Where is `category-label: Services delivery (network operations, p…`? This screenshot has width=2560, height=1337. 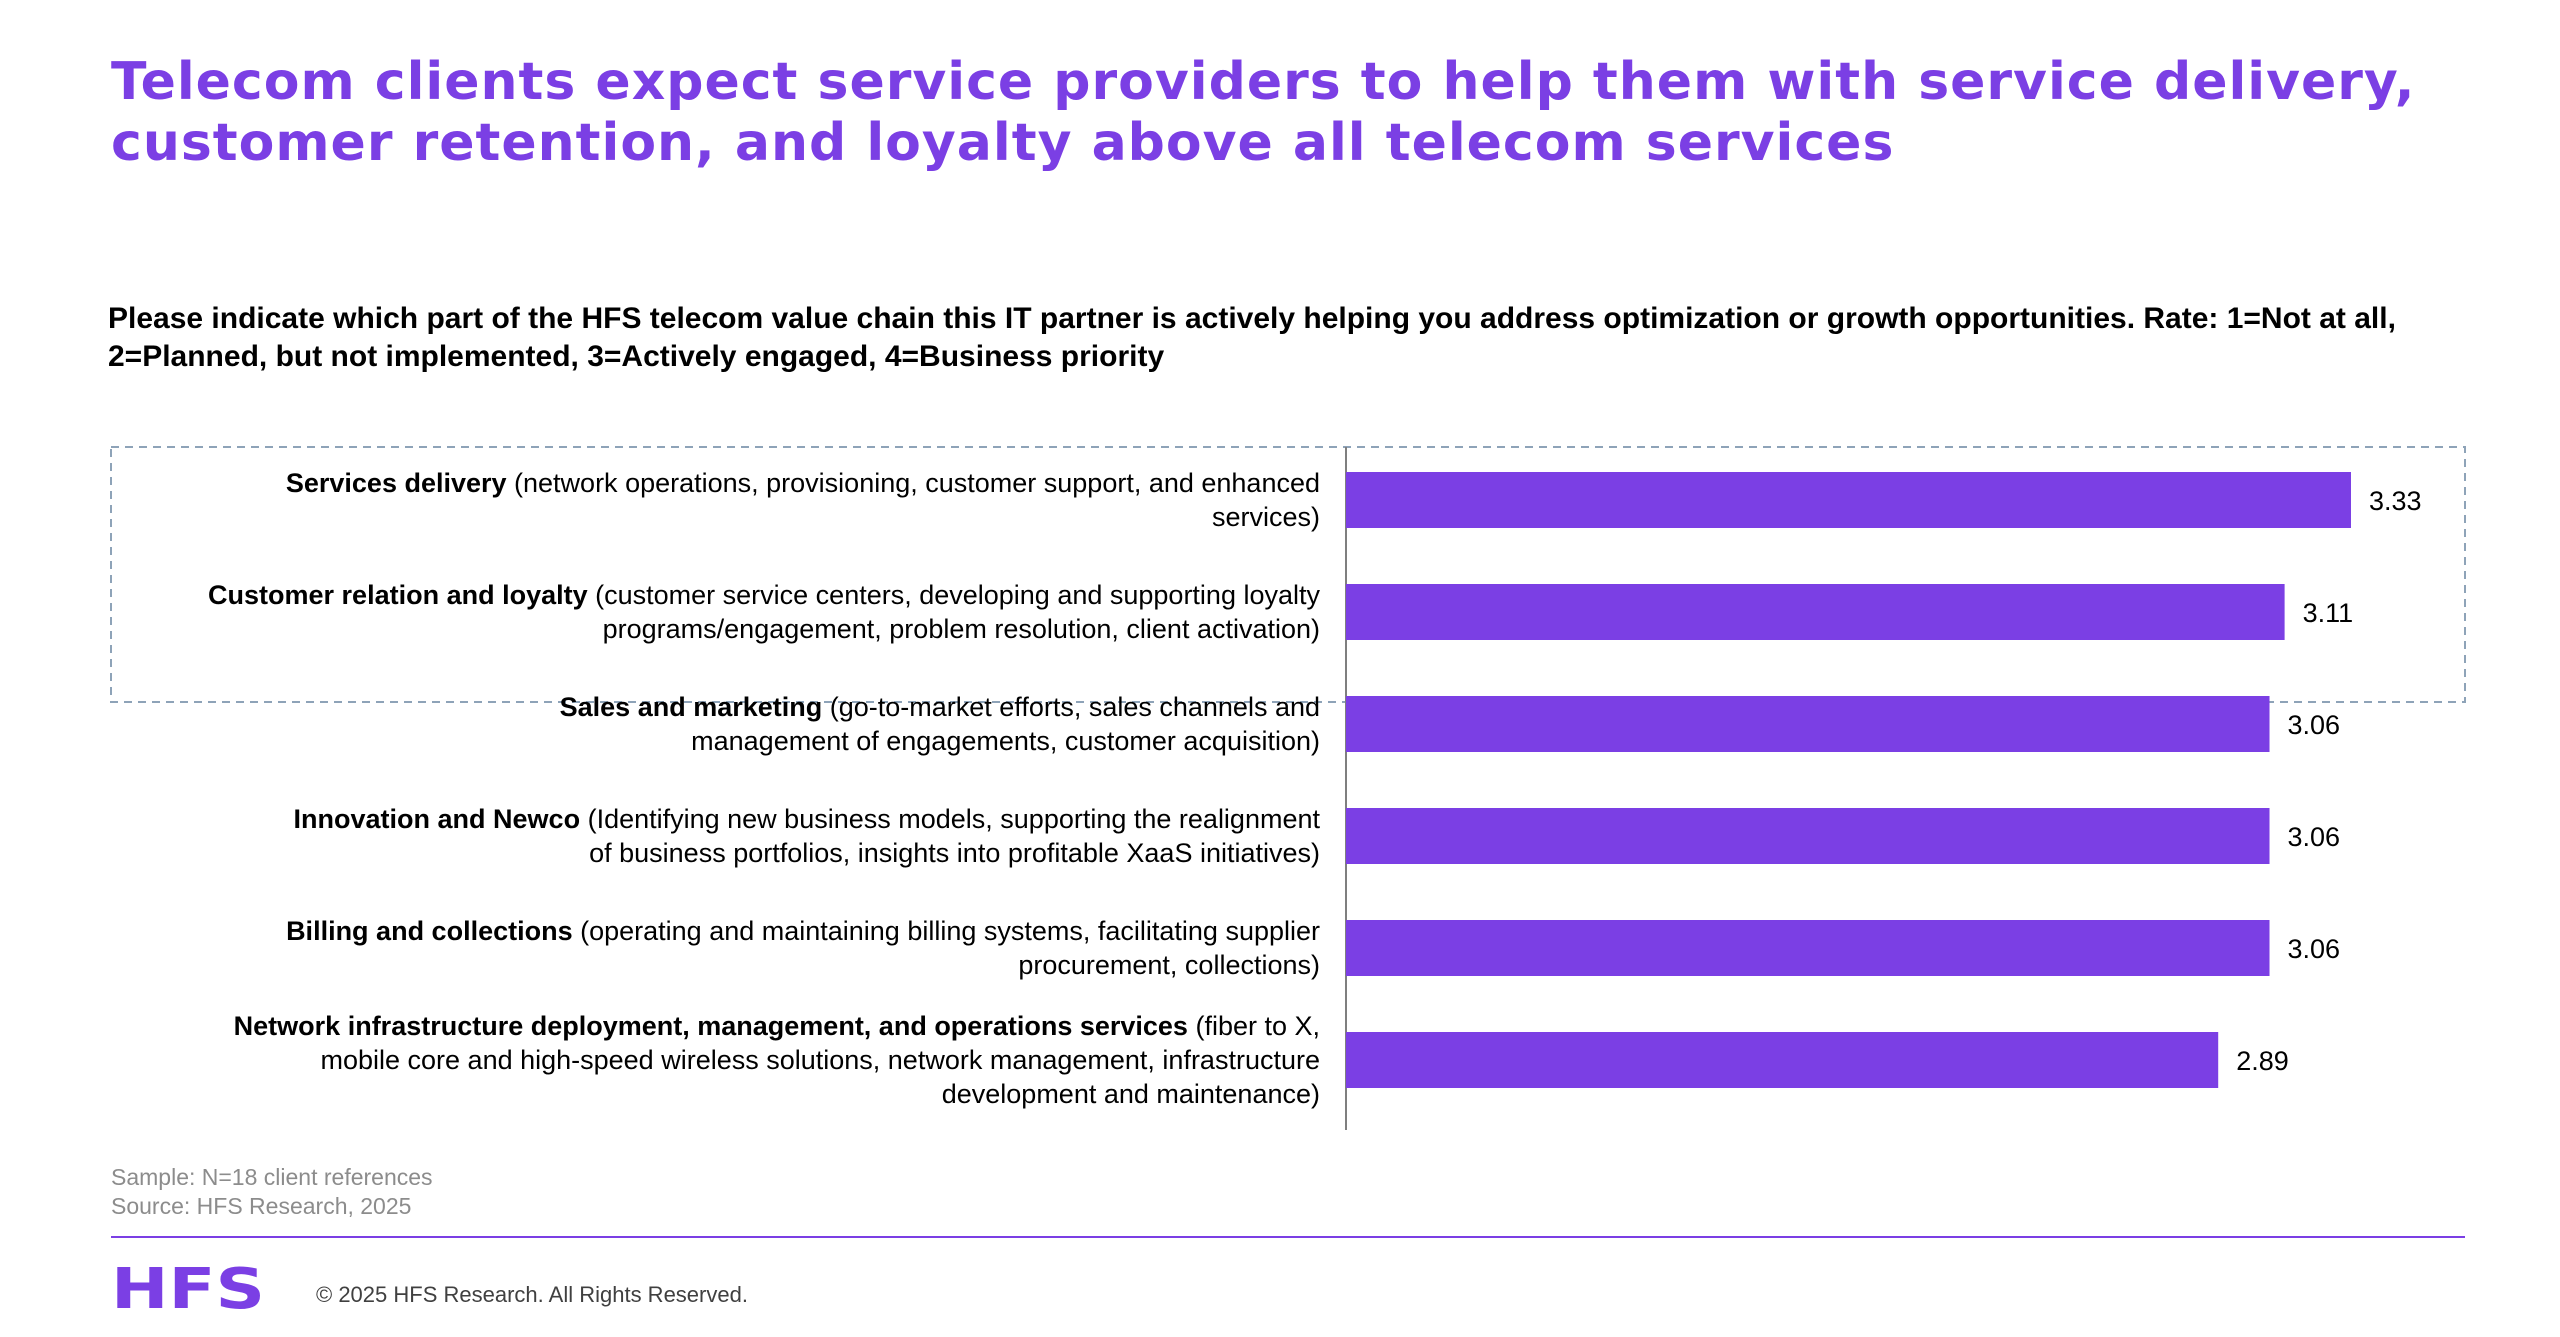
category-label: Services delivery (network operations, p… is located at coordinates (803, 500).